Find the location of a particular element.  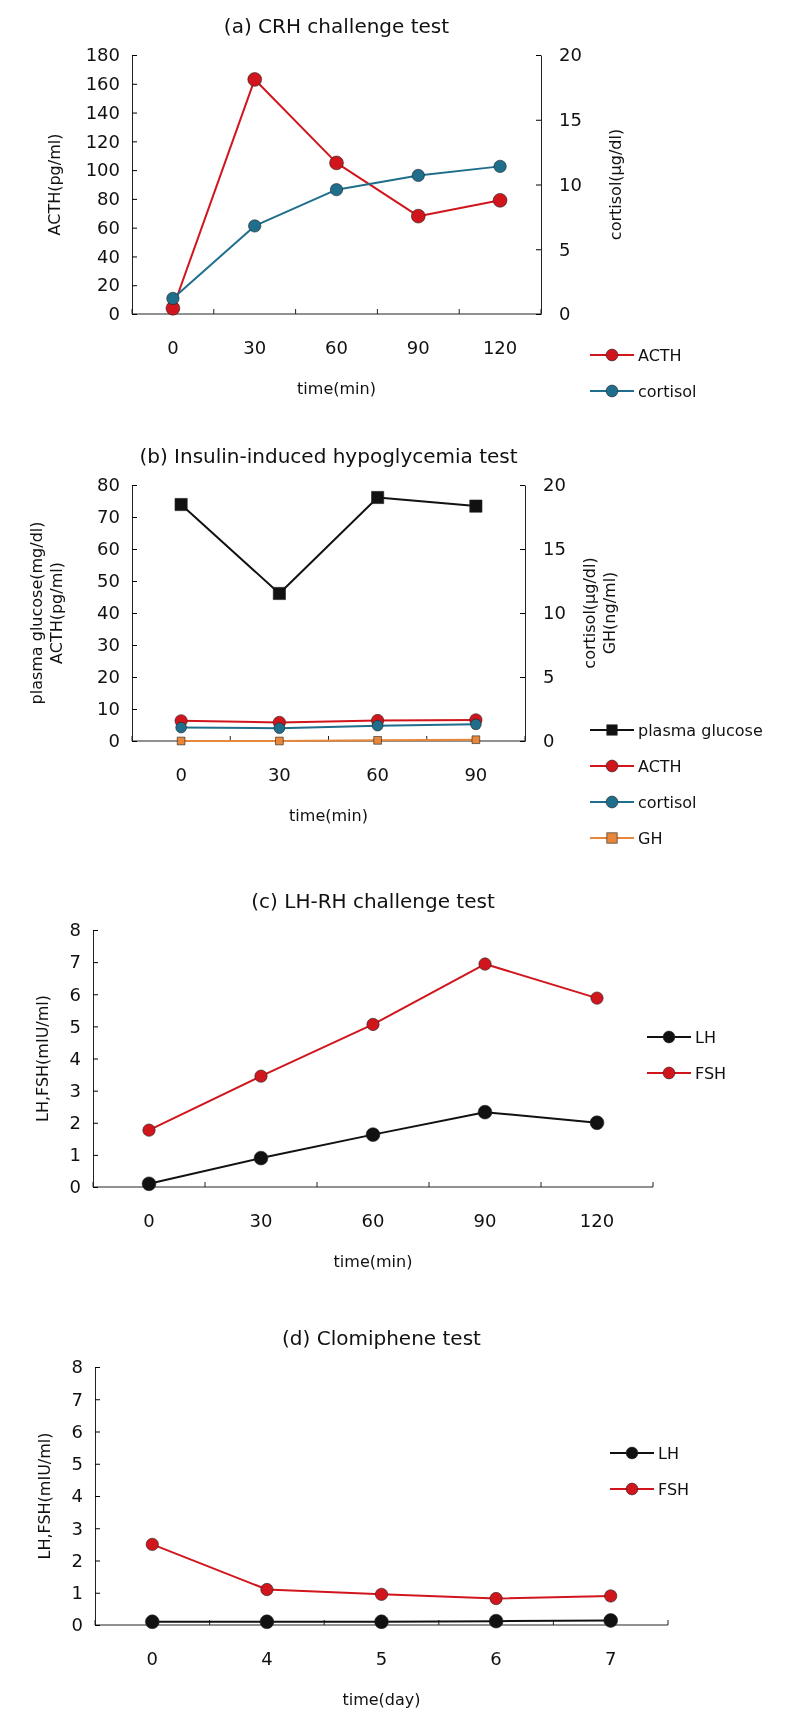

legend-label: plasma glucose is located at coordinates (700, 730).